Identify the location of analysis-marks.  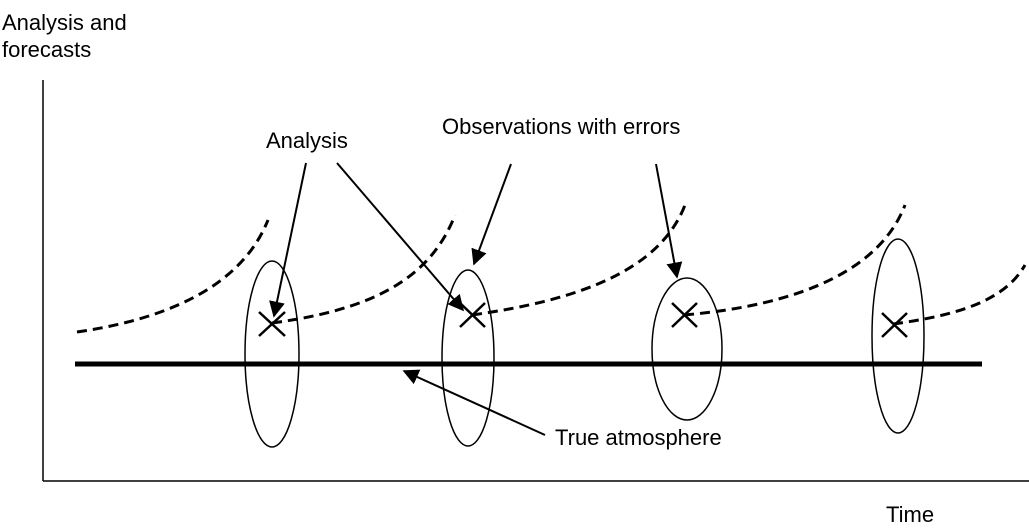
(583, 320).